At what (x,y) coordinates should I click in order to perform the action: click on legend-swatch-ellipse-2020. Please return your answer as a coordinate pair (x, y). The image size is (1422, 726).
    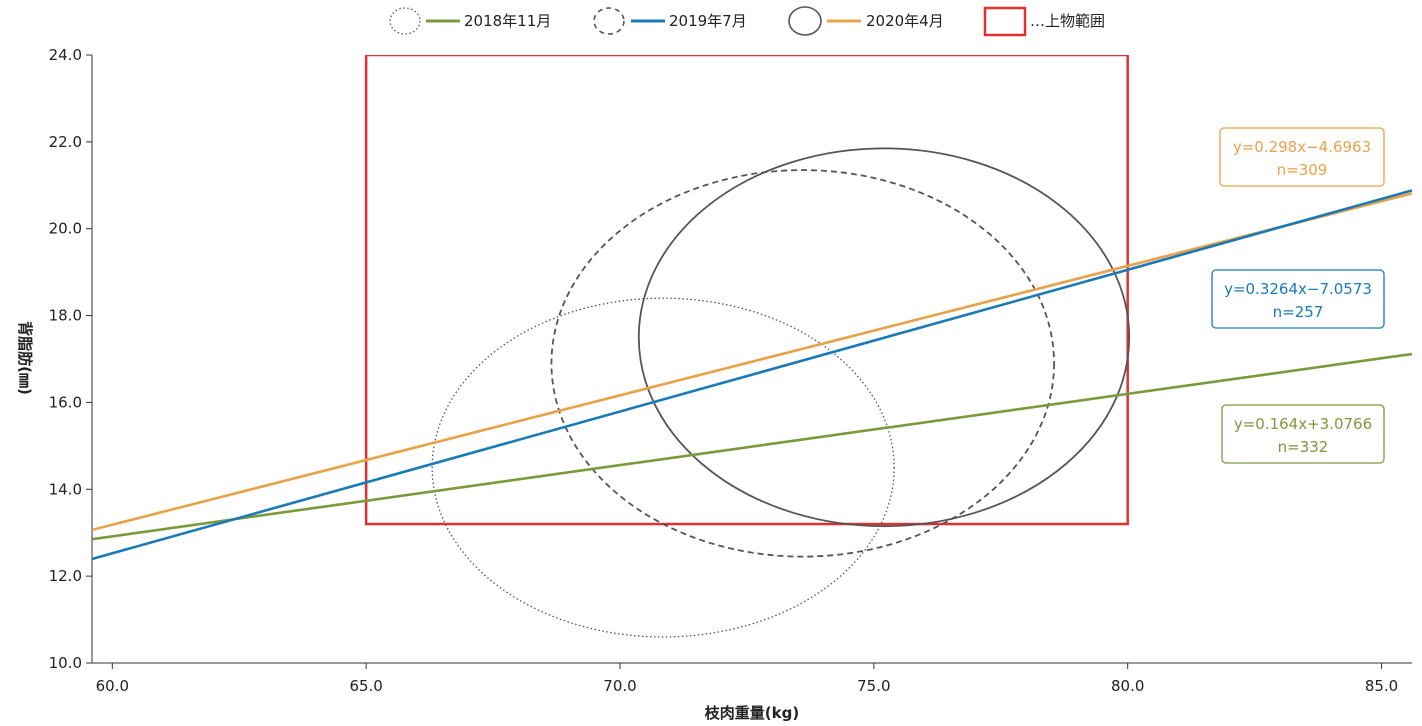
    Looking at the image, I should click on (805, 21).